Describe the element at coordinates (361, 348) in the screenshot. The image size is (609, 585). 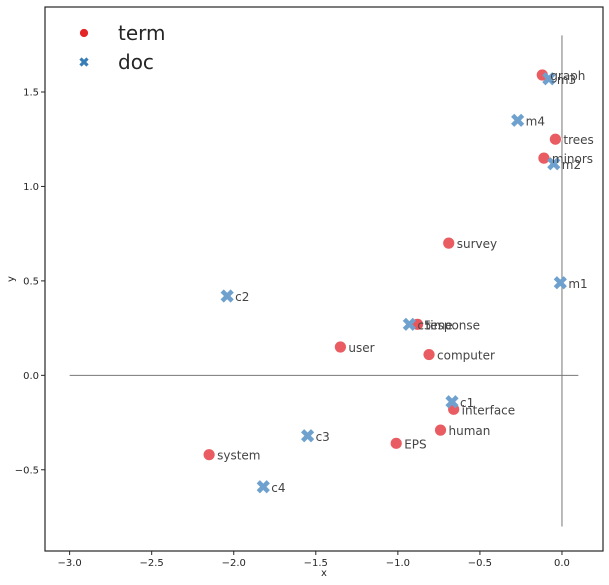
I see `point-label-user: user` at that location.